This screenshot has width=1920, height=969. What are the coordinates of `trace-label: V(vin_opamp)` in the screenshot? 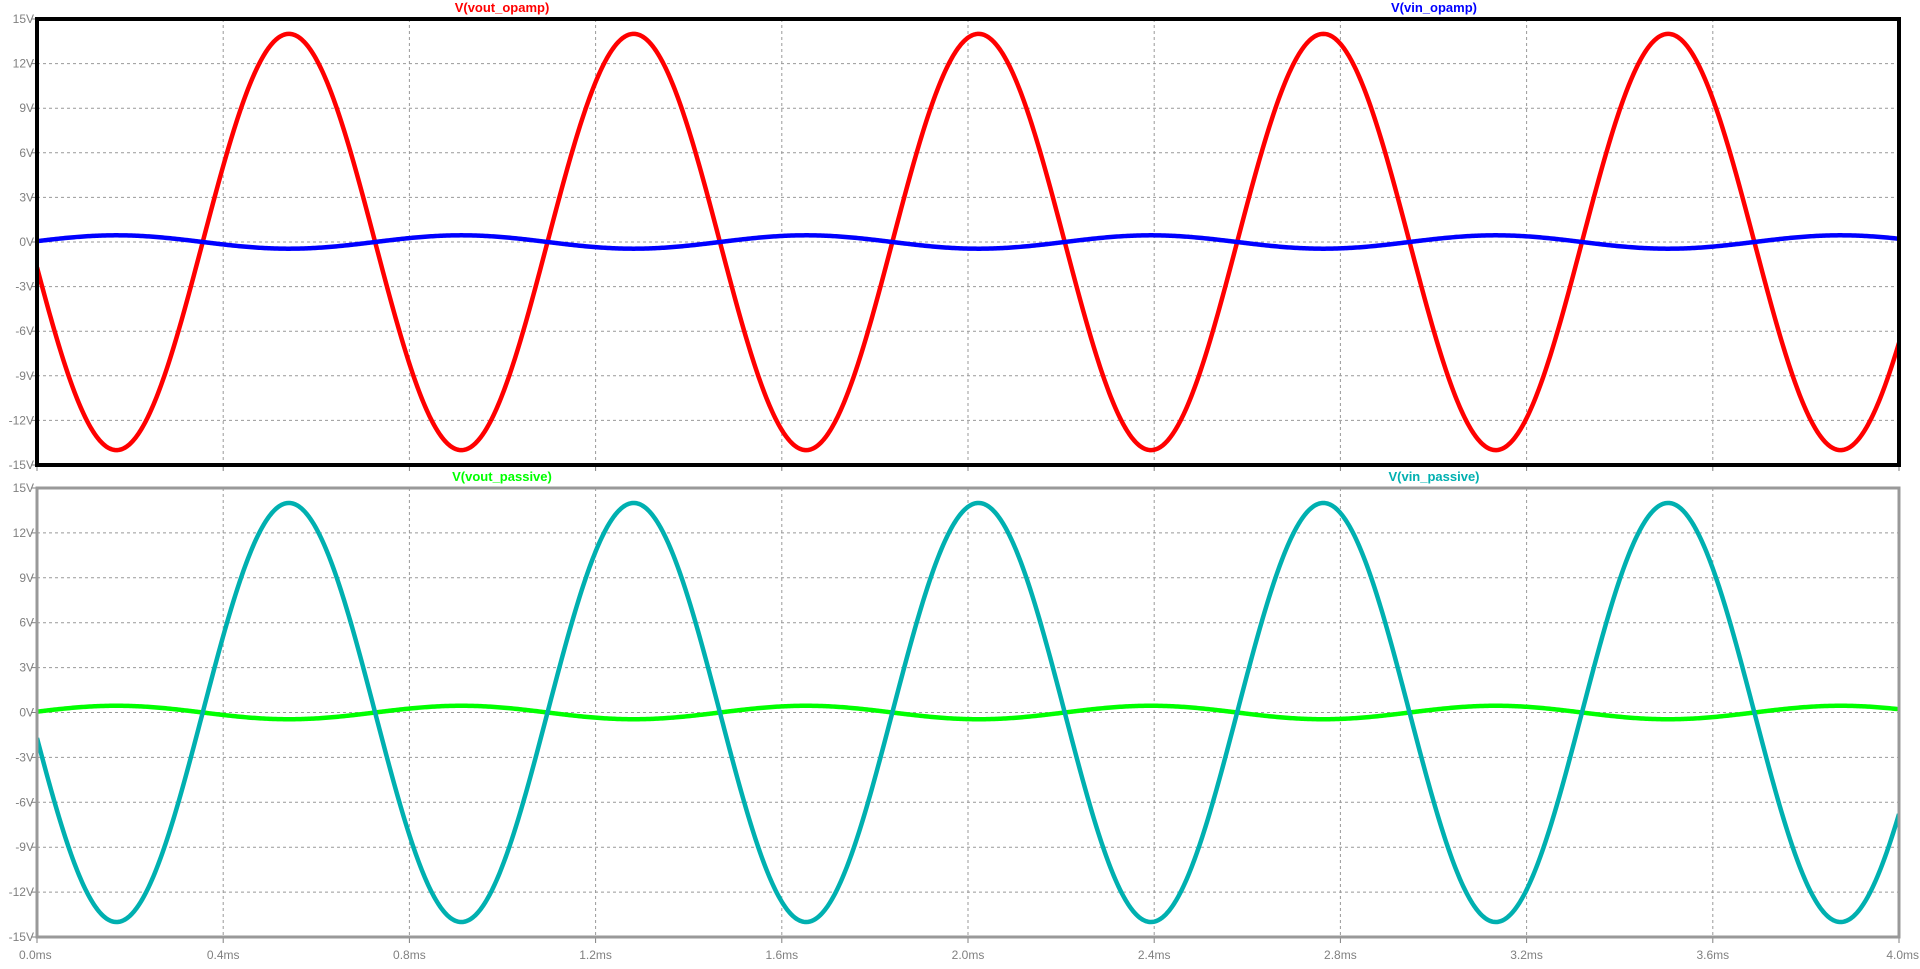 It's located at (1434, 7).